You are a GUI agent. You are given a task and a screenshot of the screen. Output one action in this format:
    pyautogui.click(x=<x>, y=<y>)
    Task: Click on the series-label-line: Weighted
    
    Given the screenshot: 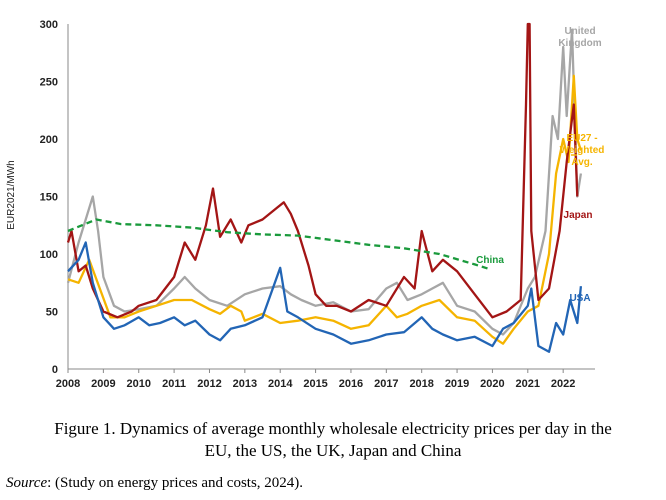 What is the action you would take?
    pyautogui.click(x=582, y=150)
    